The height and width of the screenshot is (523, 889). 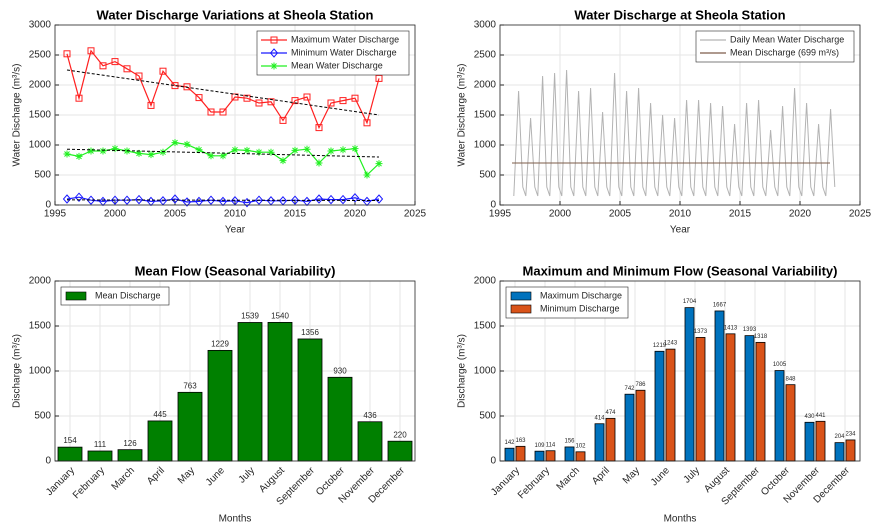 What do you see at coordinates (55, 214) in the screenshot?
I see `x-tick-label: 1995` at bounding box center [55, 214].